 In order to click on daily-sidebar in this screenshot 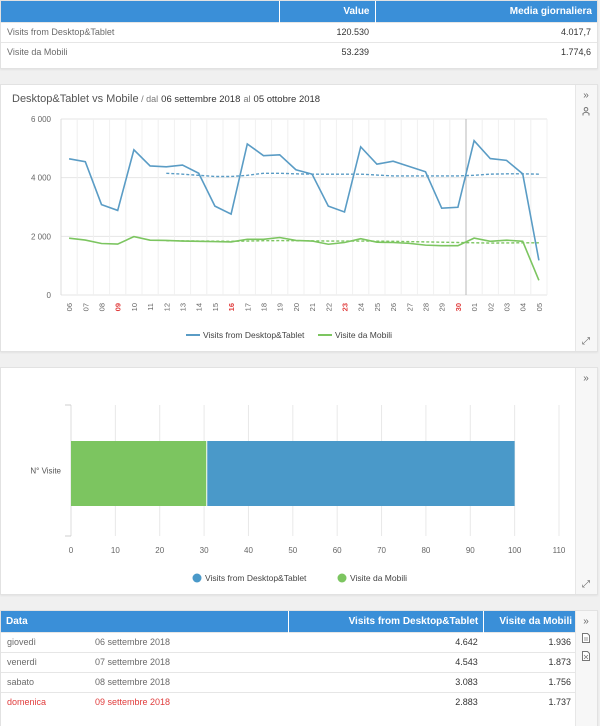, I will do `click(586, 668)`.